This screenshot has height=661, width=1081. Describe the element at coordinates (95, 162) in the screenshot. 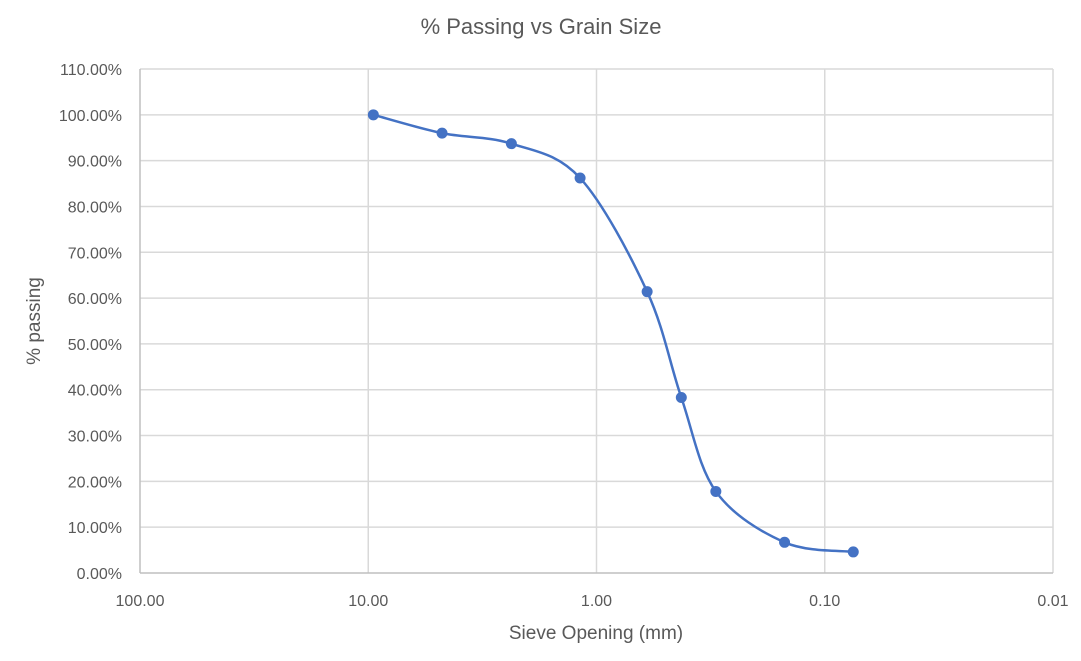

I see `y-tick-label: 90.00%` at that location.